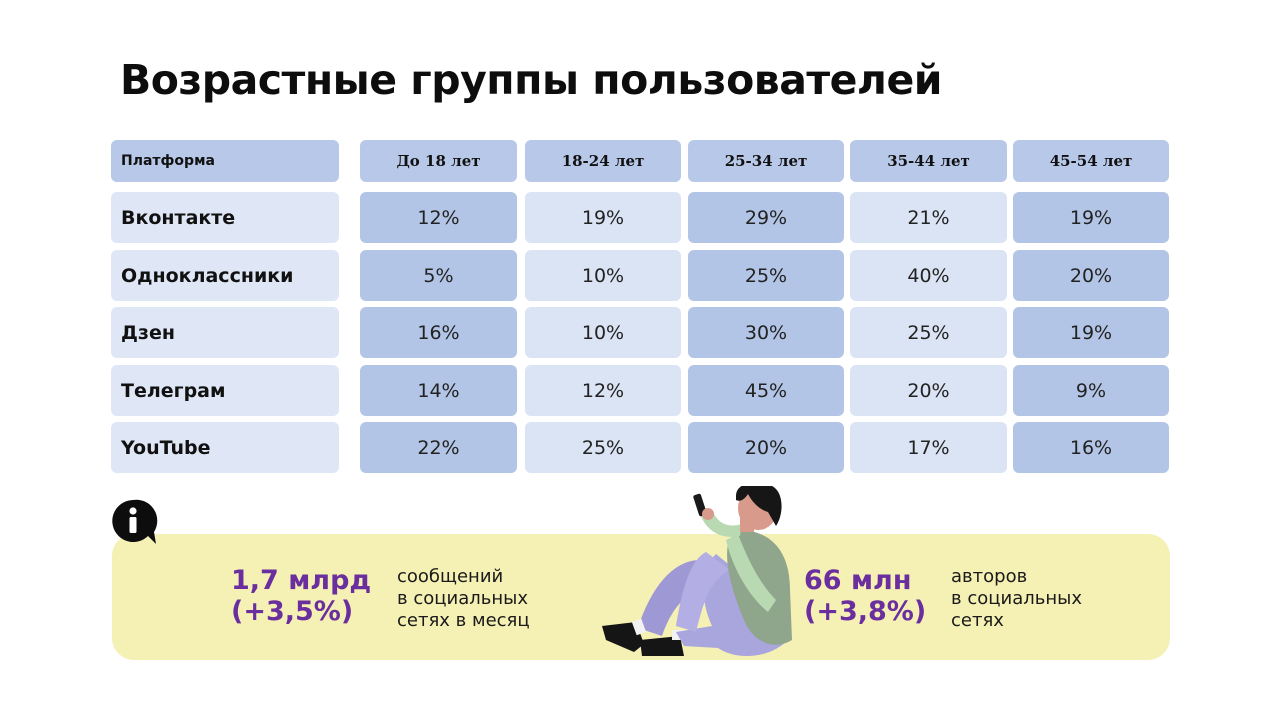 Image resolution: width=1280 pixels, height=720 pixels. Describe the element at coordinates (603, 161) in the screenshot. I see `header-18-24: 18-24 лет` at that location.